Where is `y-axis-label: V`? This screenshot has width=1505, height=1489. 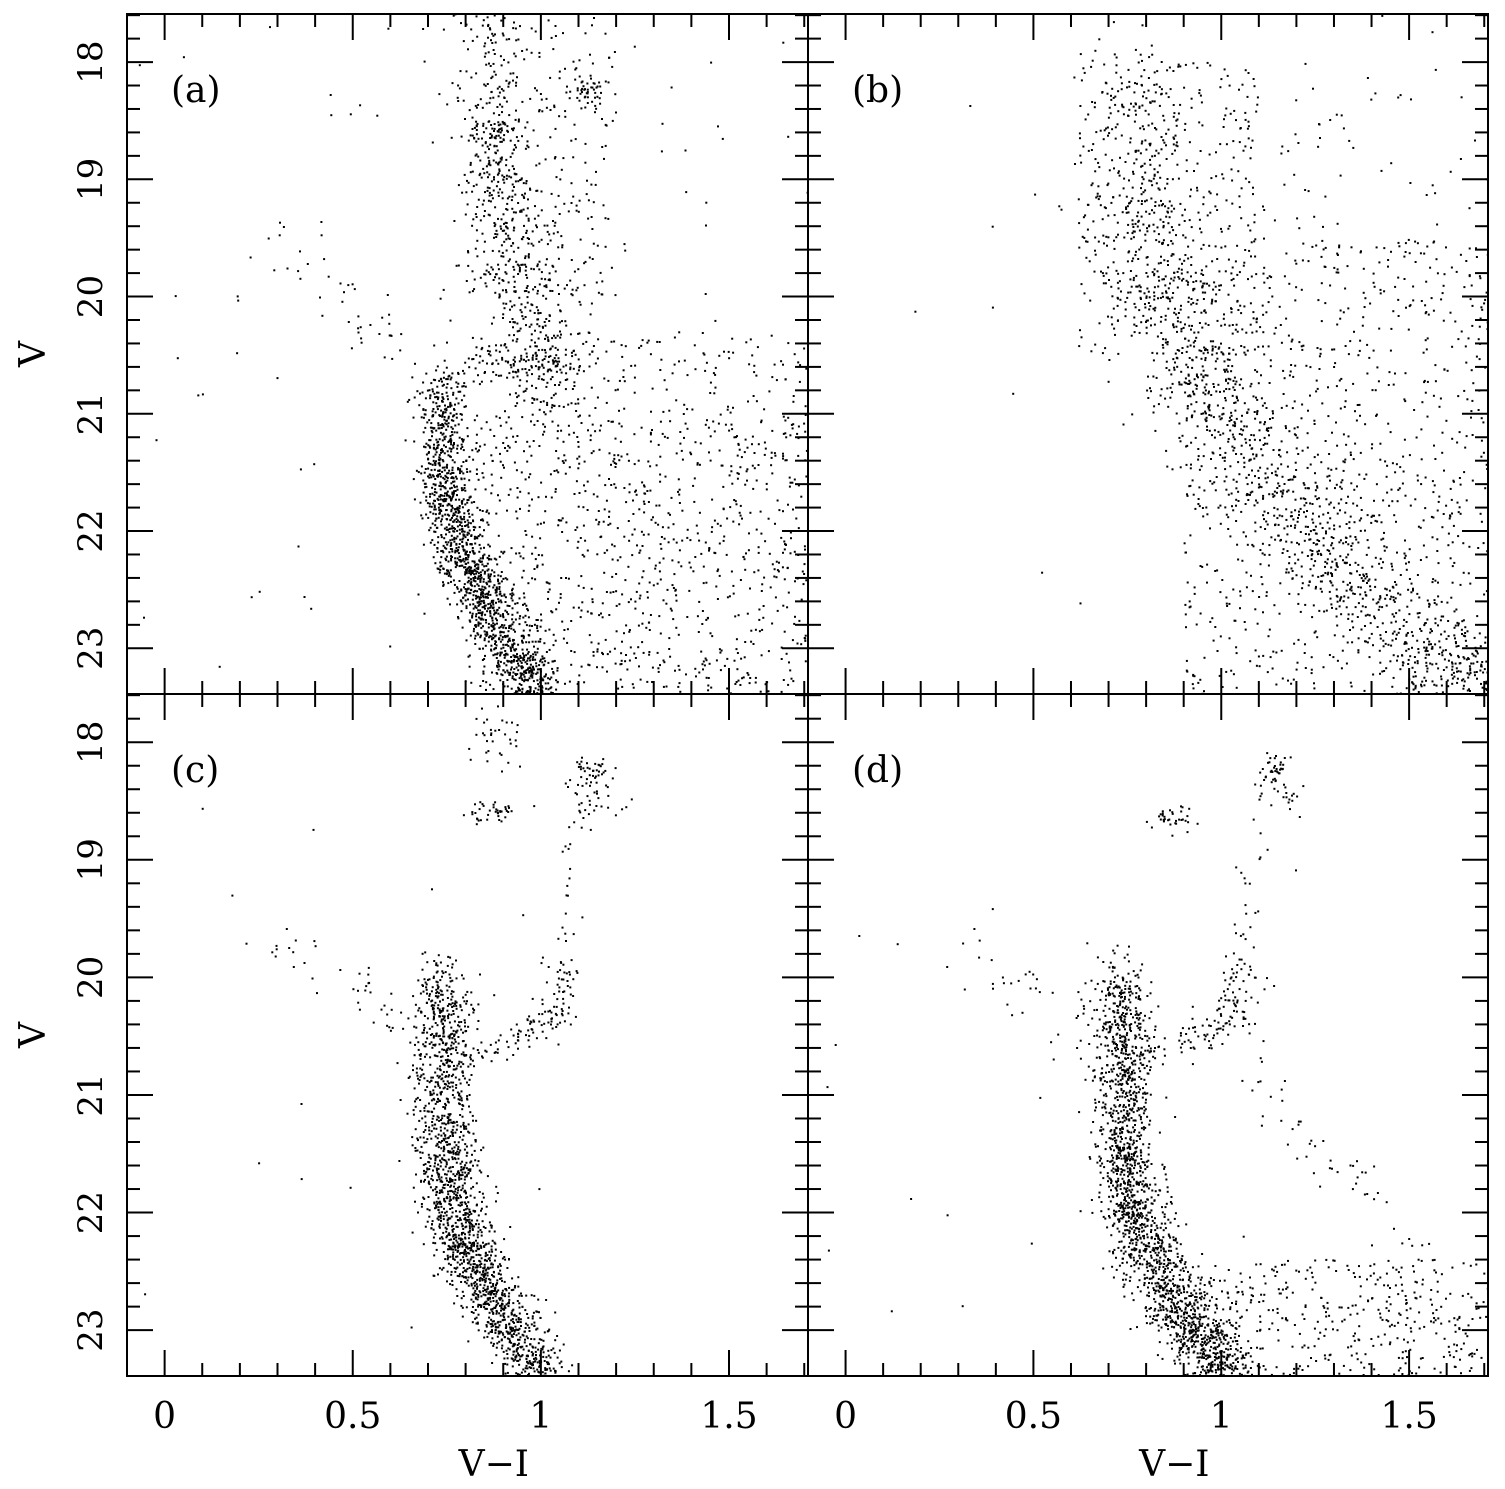
y-axis-label: V is located at coordinates (33, 354).